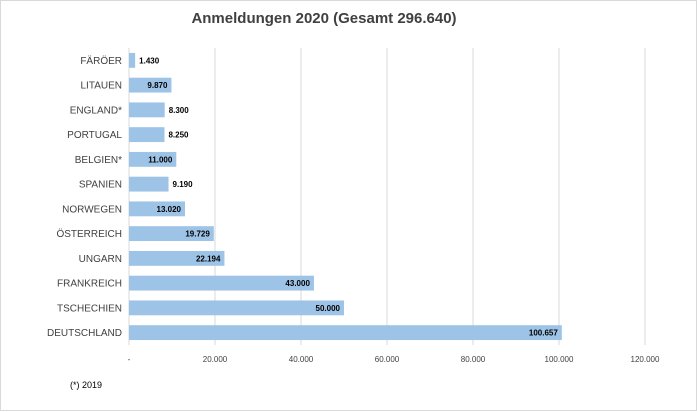 The image size is (697, 412). I want to click on category-label: SPANIEN, so click(100, 185).